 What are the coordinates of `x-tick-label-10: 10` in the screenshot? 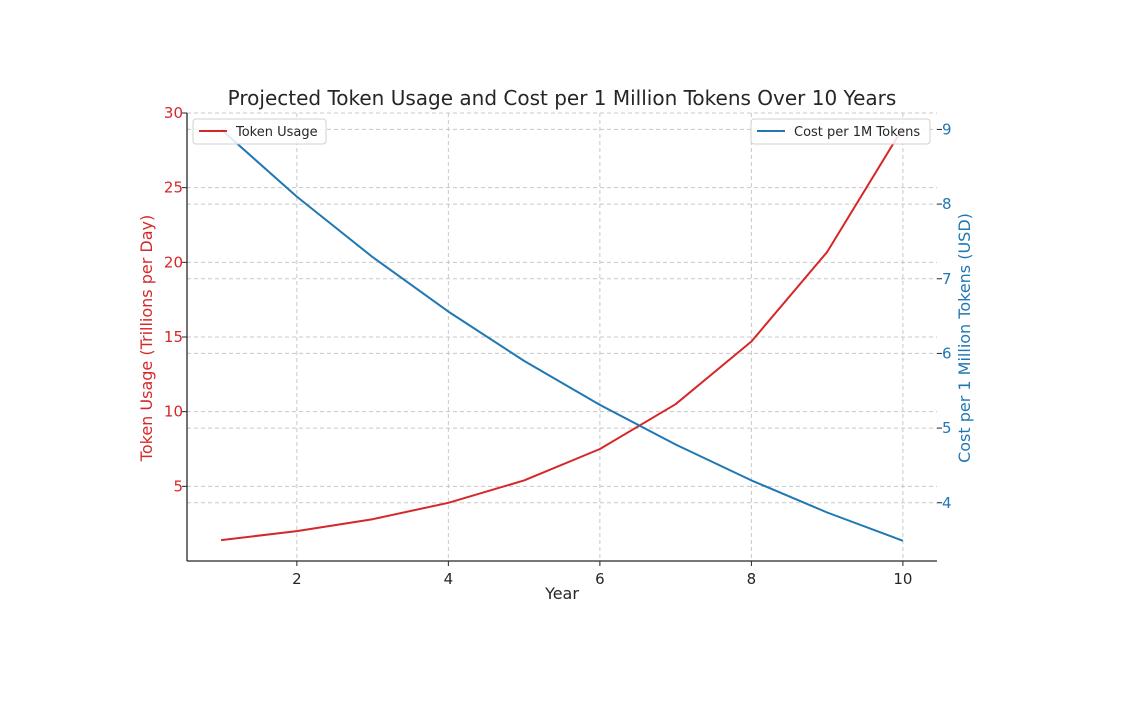 It's located at (902, 579).